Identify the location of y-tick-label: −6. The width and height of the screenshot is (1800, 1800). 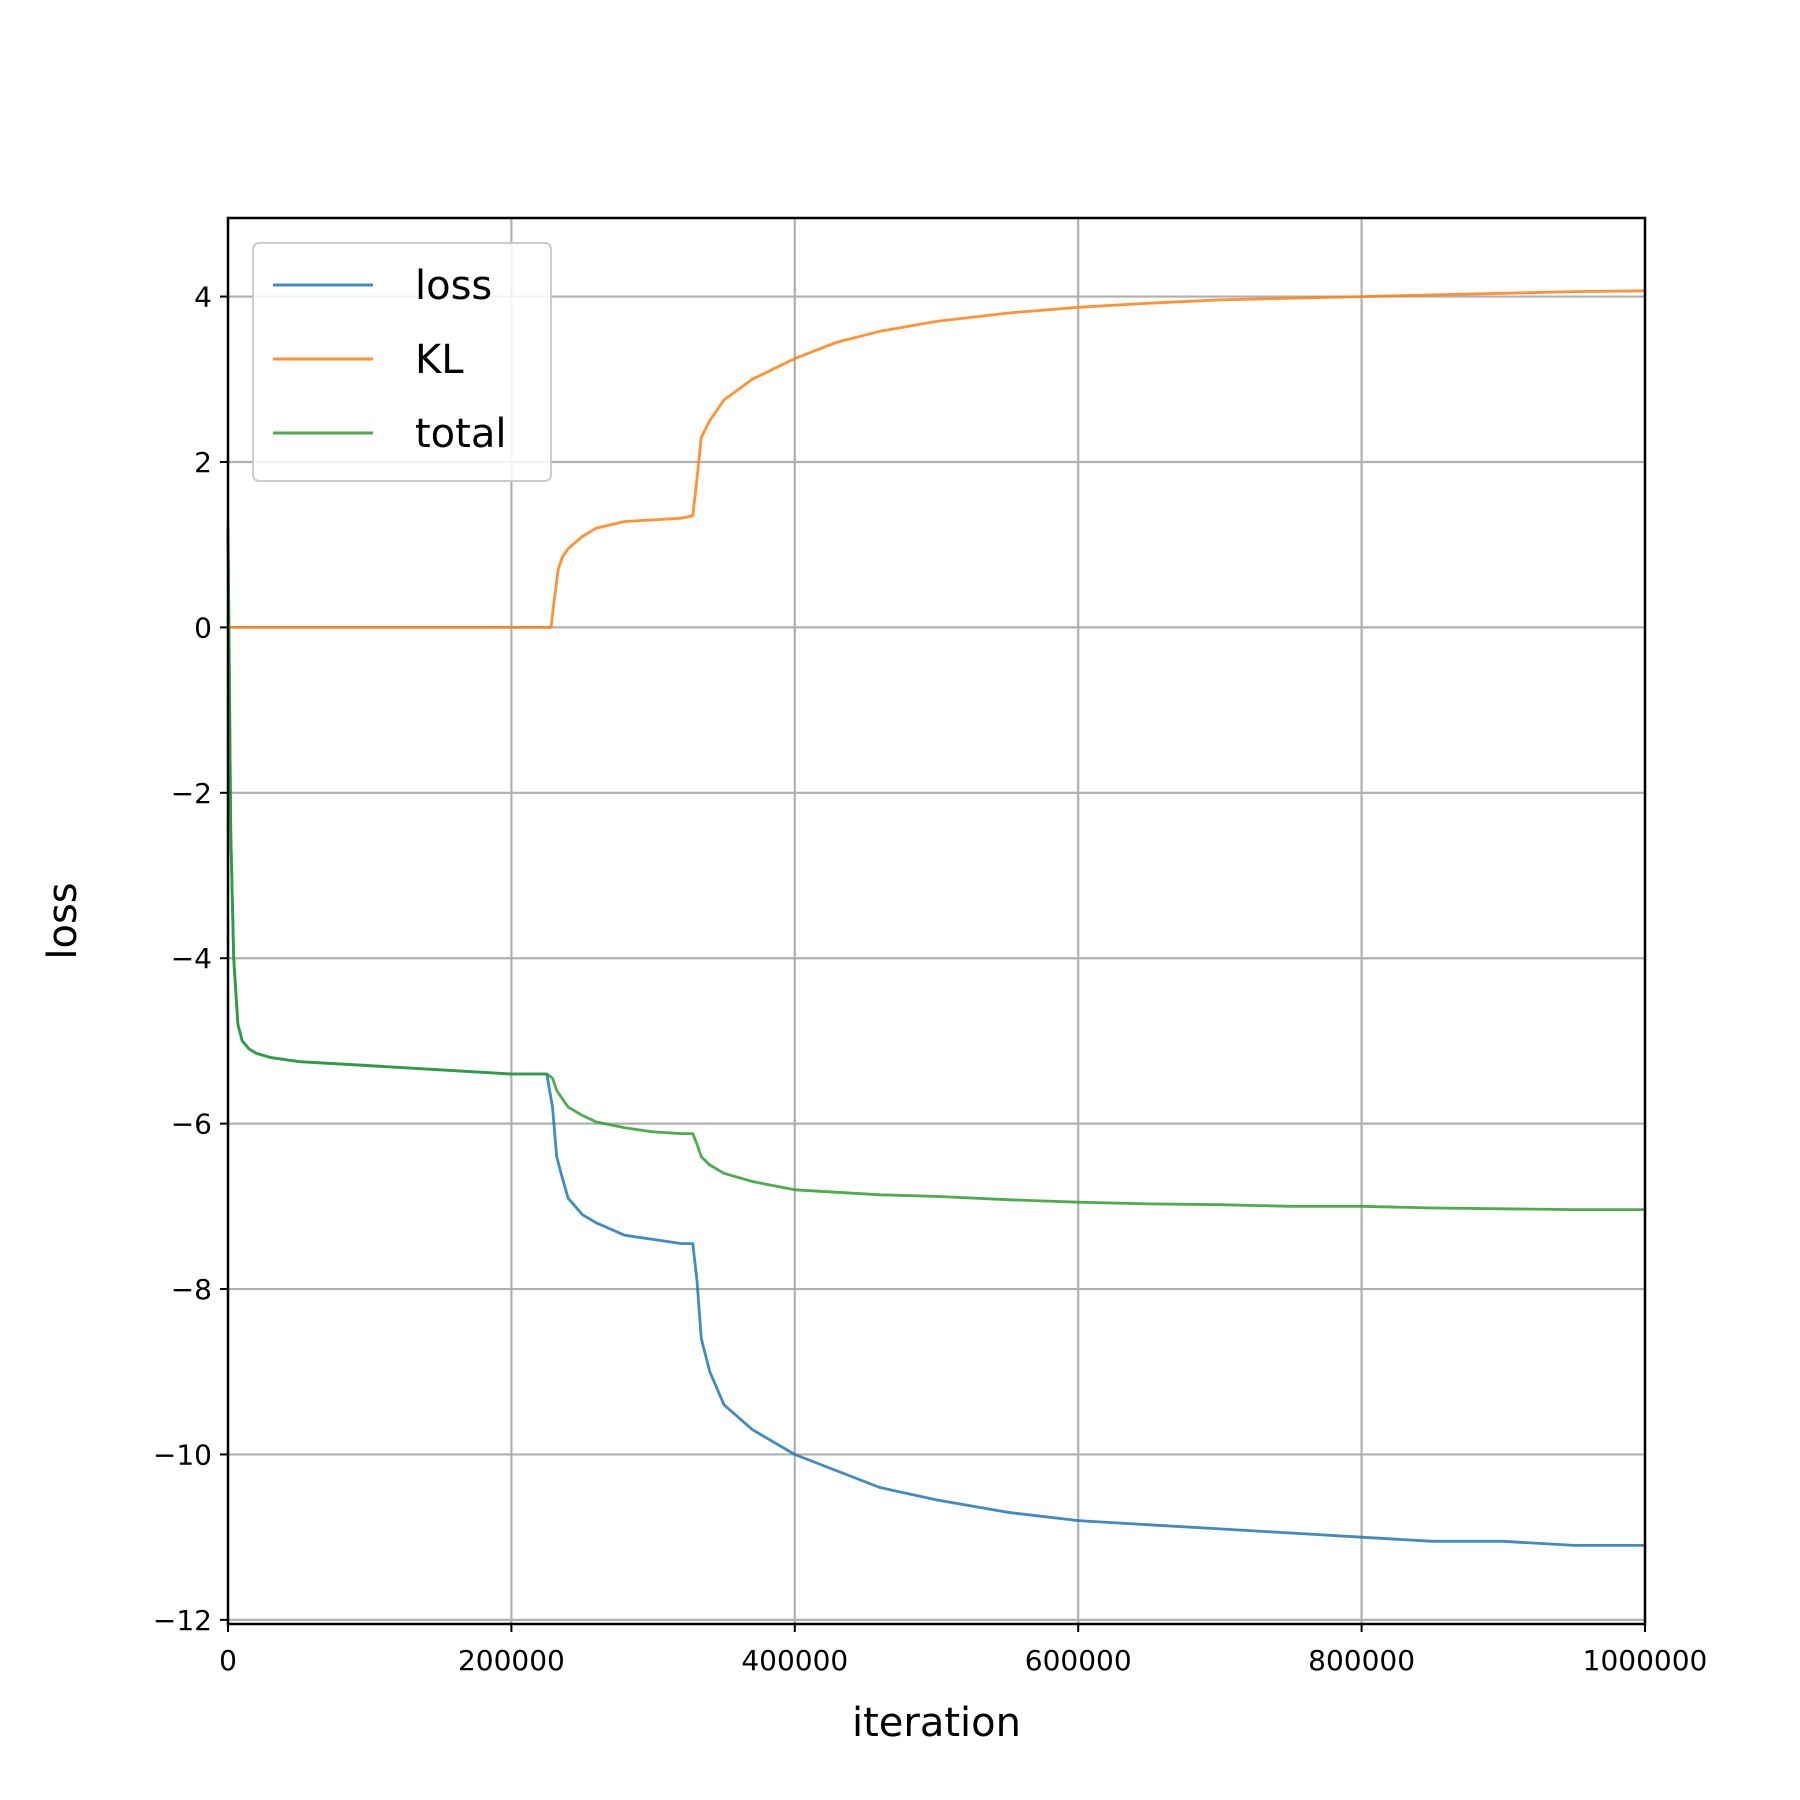
(191, 1124).